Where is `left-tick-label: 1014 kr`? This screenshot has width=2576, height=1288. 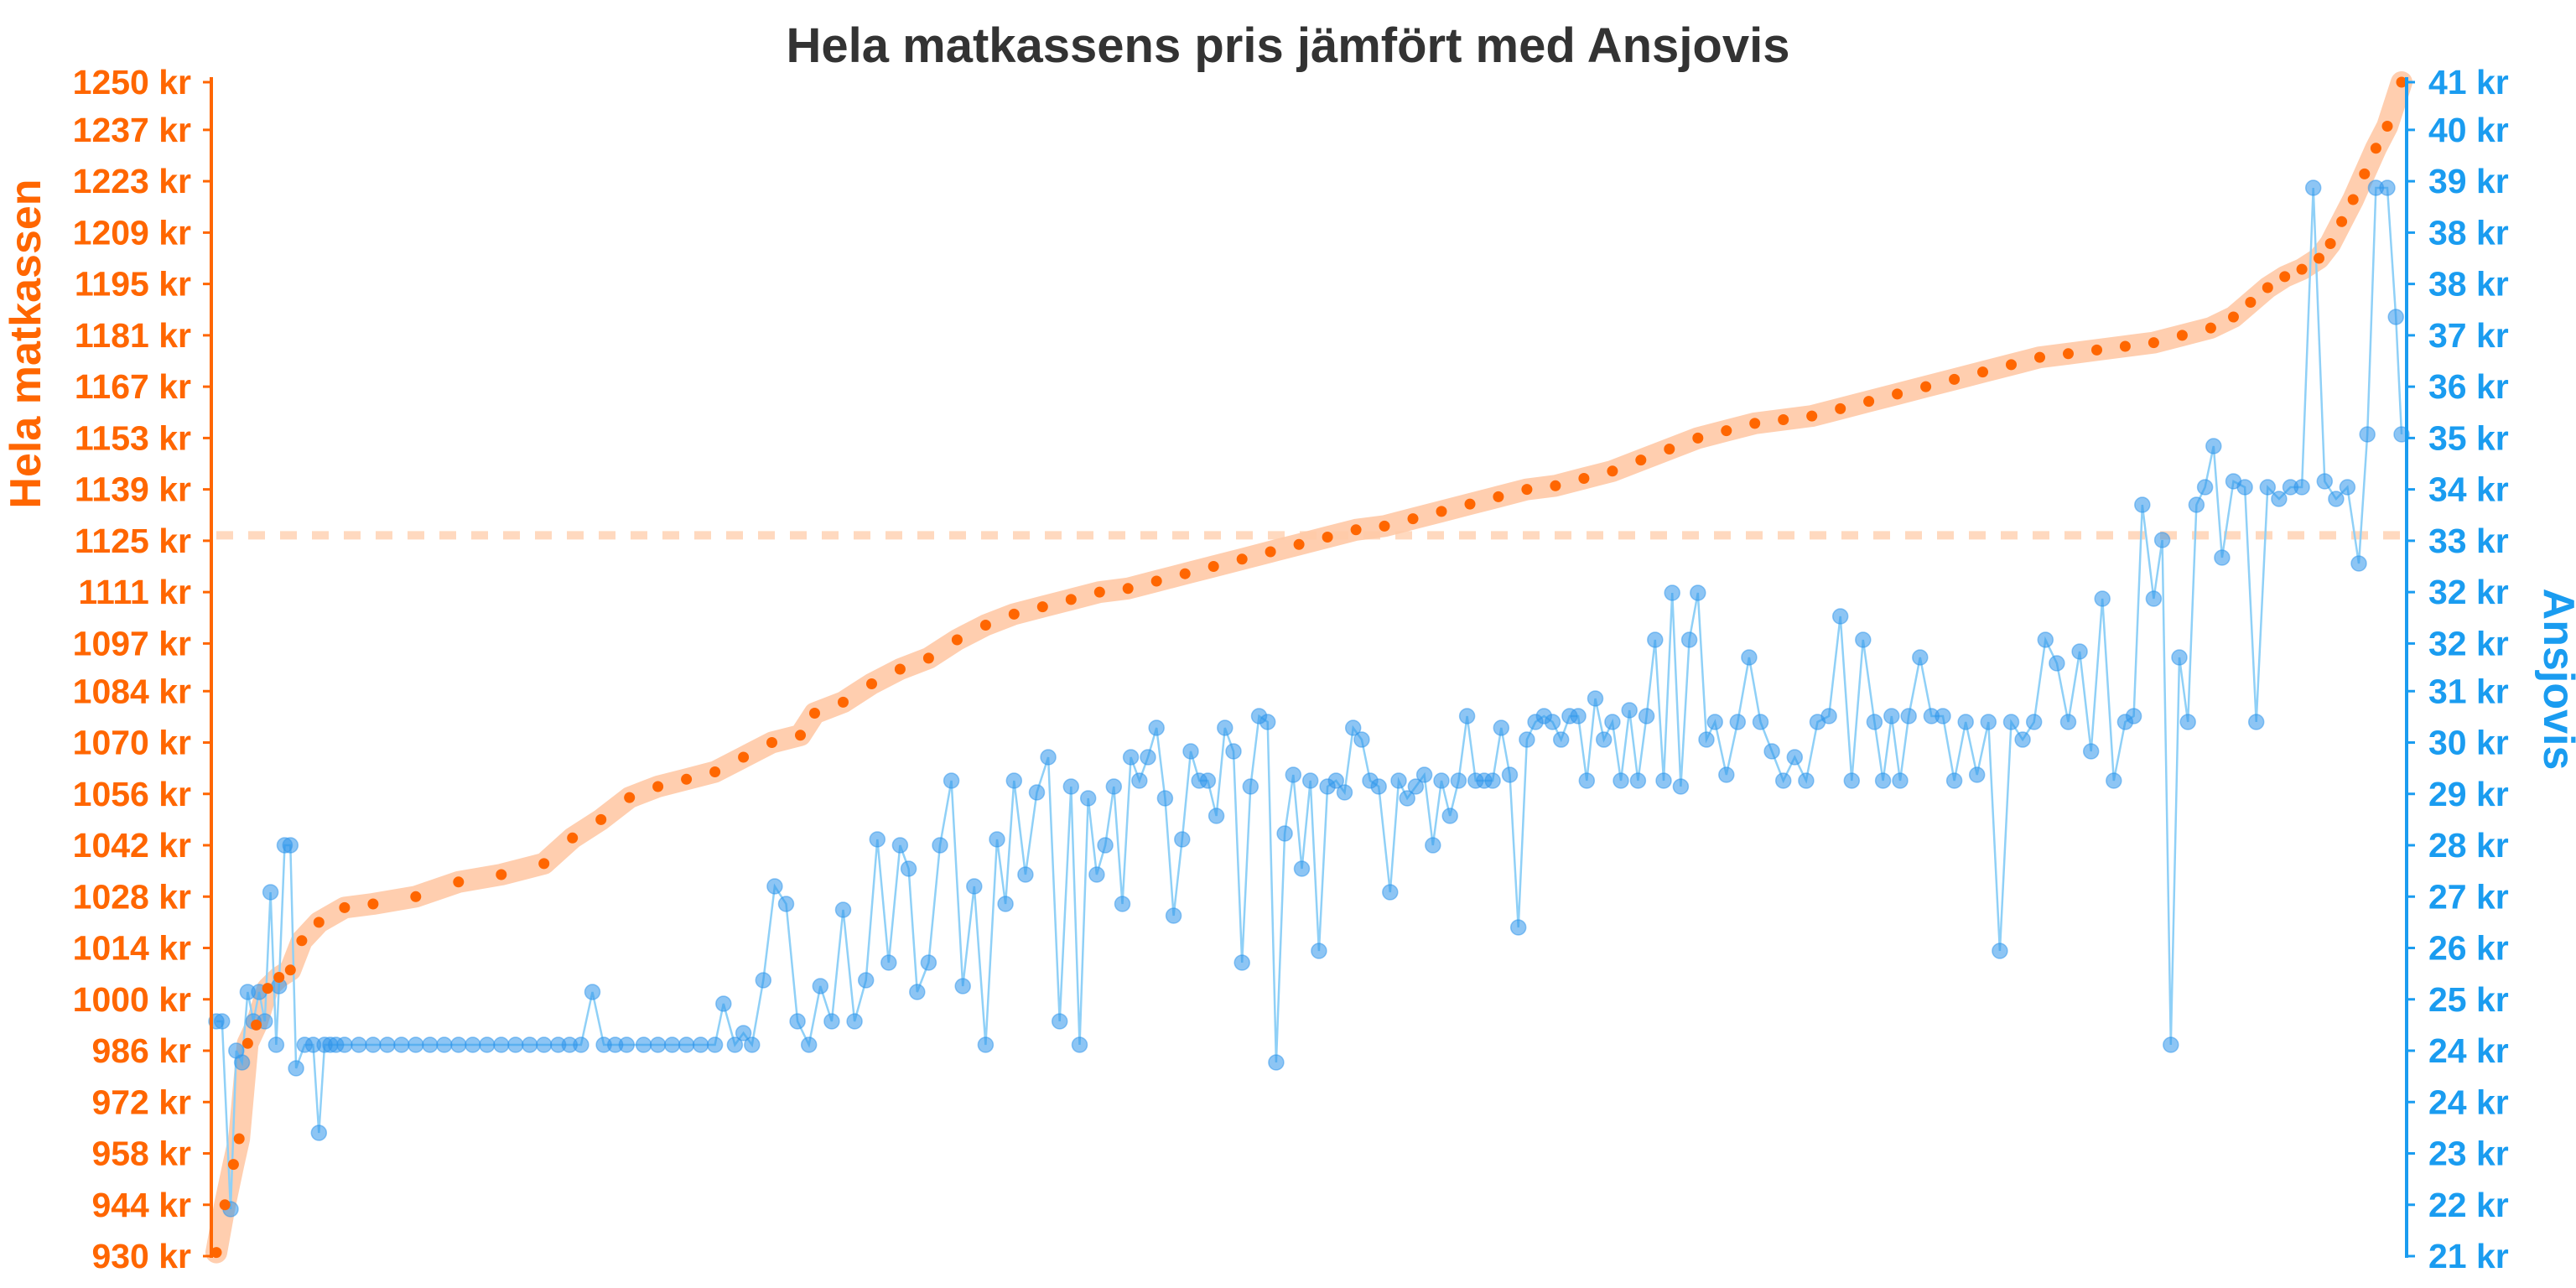
left-tick-label: 1014 kr is located at coordinates (132, 948).